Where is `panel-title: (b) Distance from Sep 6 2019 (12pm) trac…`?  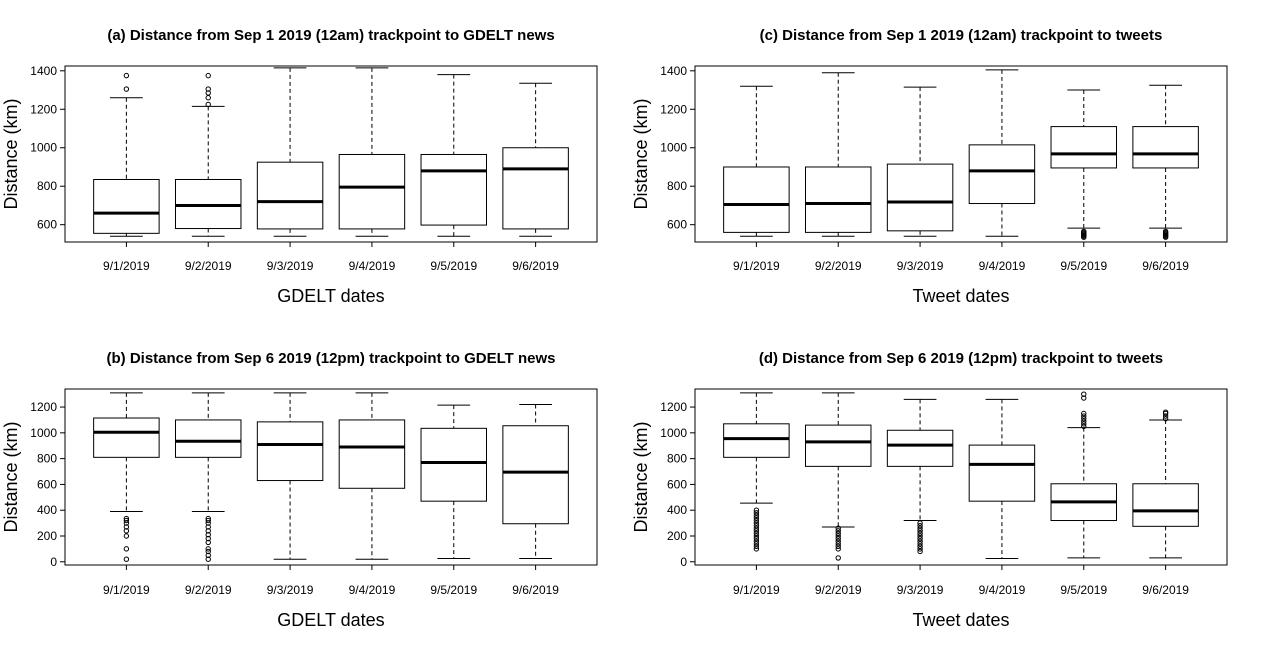 panel-title: (b) Distance from Sep 6 2019 (12pm) trac… is located at coordinates (331, 358).